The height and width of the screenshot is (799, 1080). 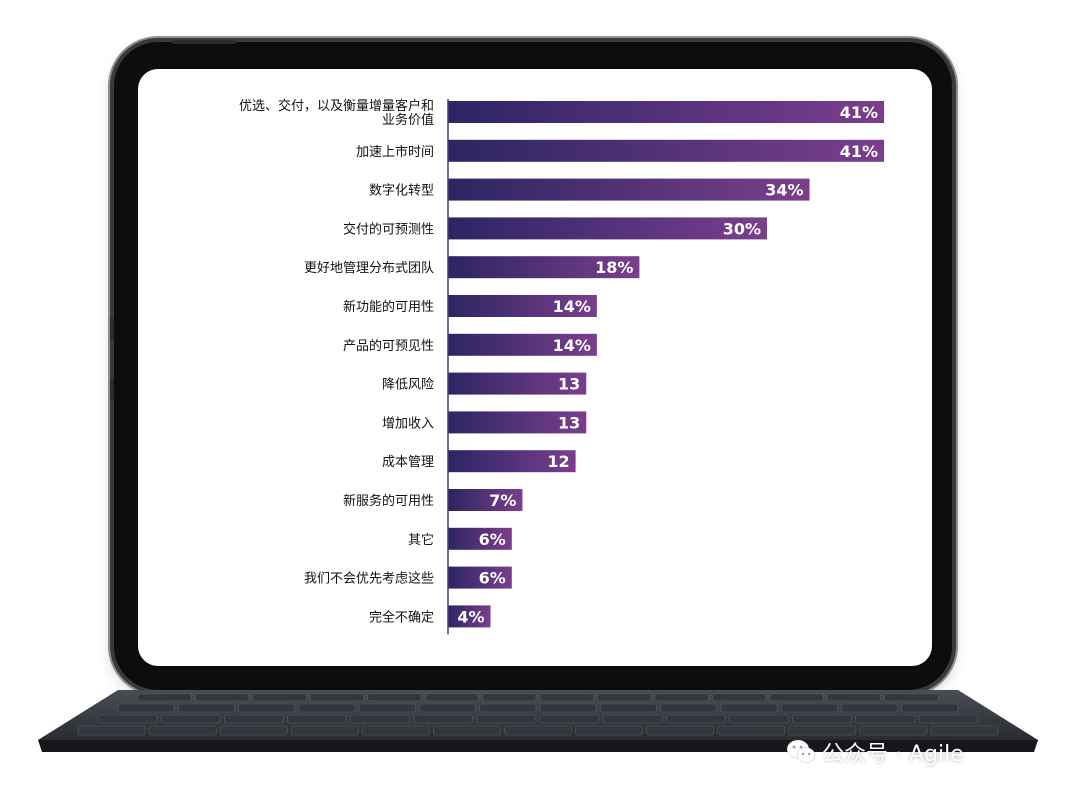 I want to click on category-label: 新功能的可用性, so click(x=388, y=307).